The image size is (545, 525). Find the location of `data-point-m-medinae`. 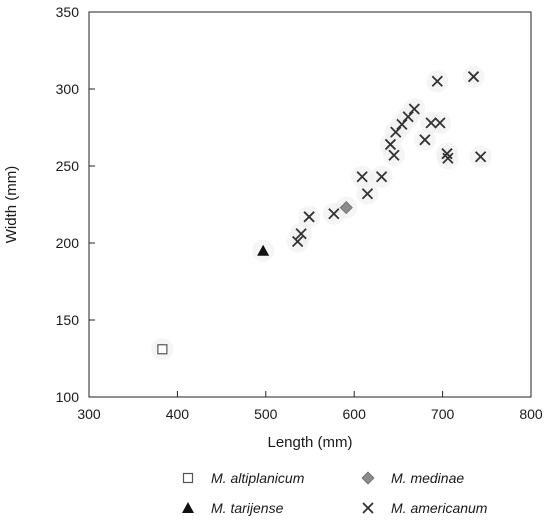

data-point-m-medinae is located at coordinates (346, 208).